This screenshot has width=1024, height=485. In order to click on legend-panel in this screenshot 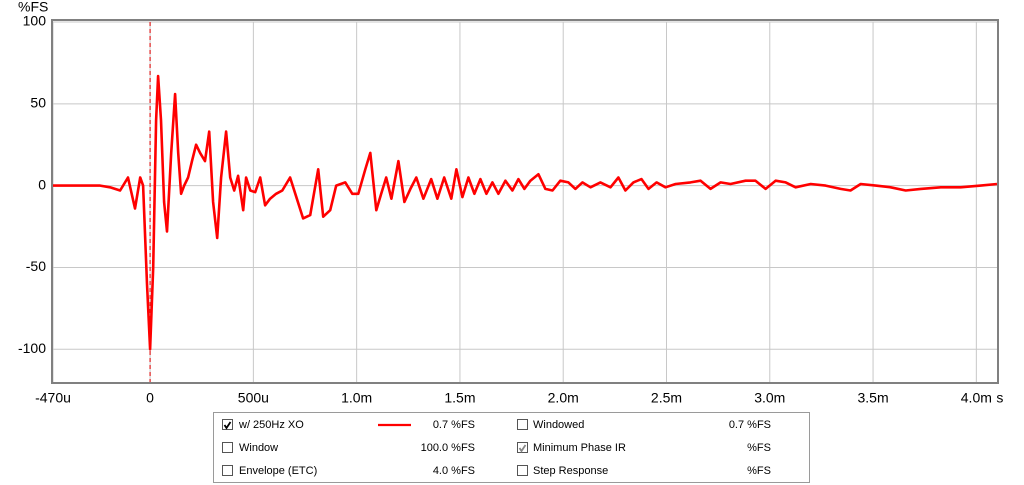, I will do `click(511, 447)`.